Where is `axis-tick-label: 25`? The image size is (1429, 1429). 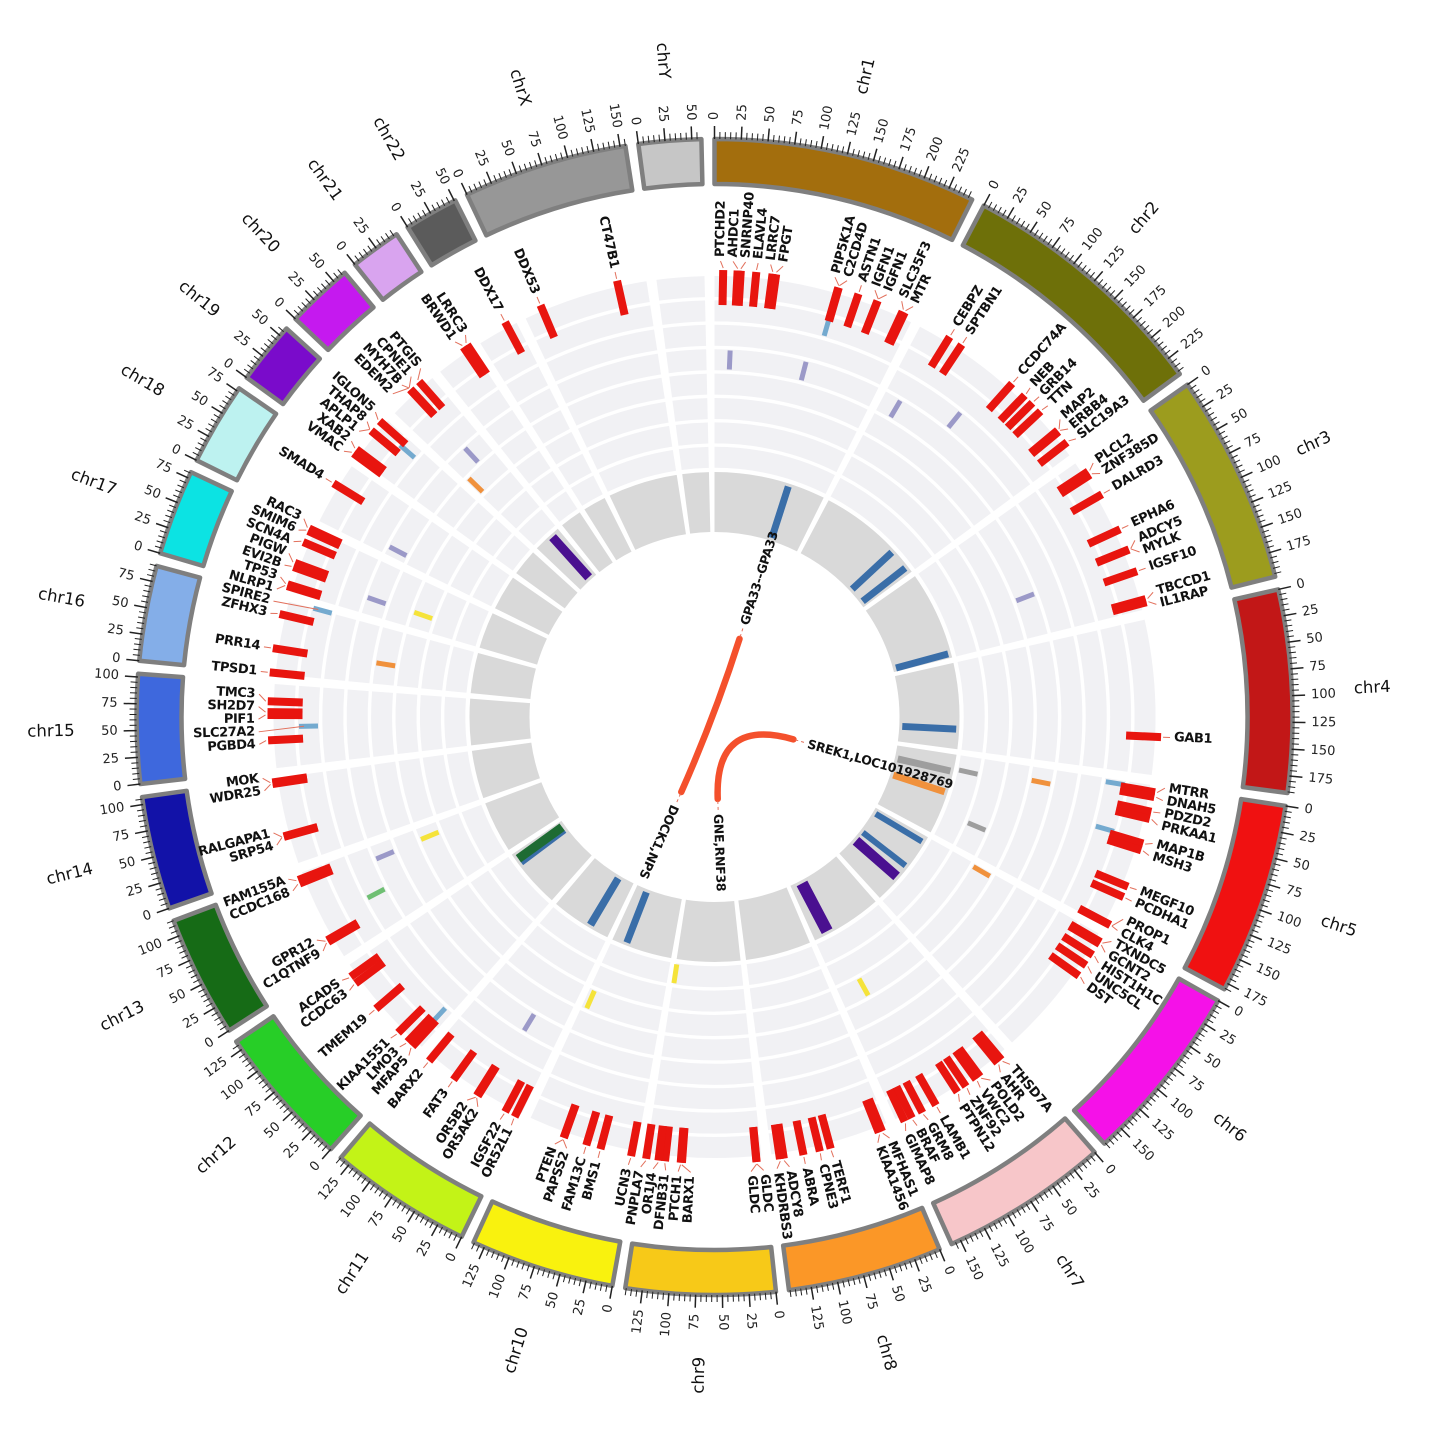
axis-tick-label: 25 is located at coordinates (295, 280).